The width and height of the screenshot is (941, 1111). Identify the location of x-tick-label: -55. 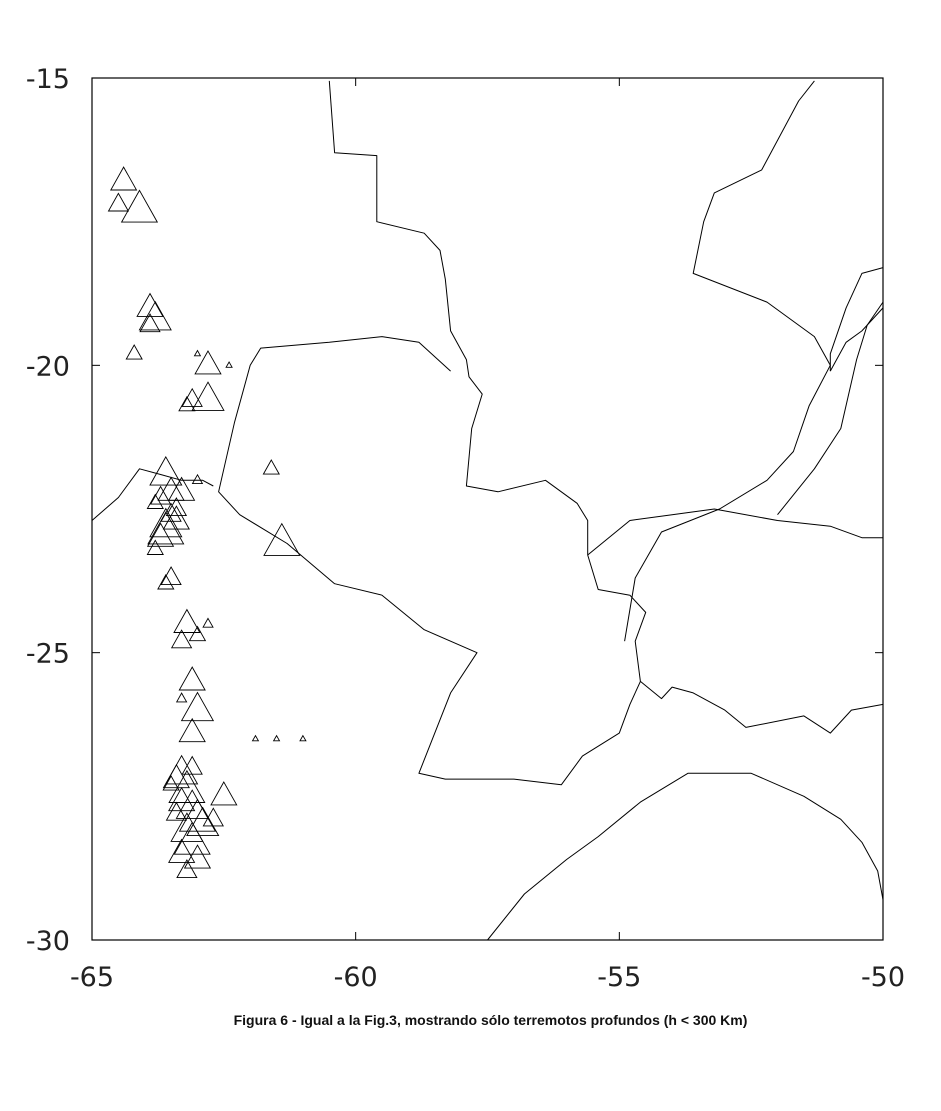
(619, 977).